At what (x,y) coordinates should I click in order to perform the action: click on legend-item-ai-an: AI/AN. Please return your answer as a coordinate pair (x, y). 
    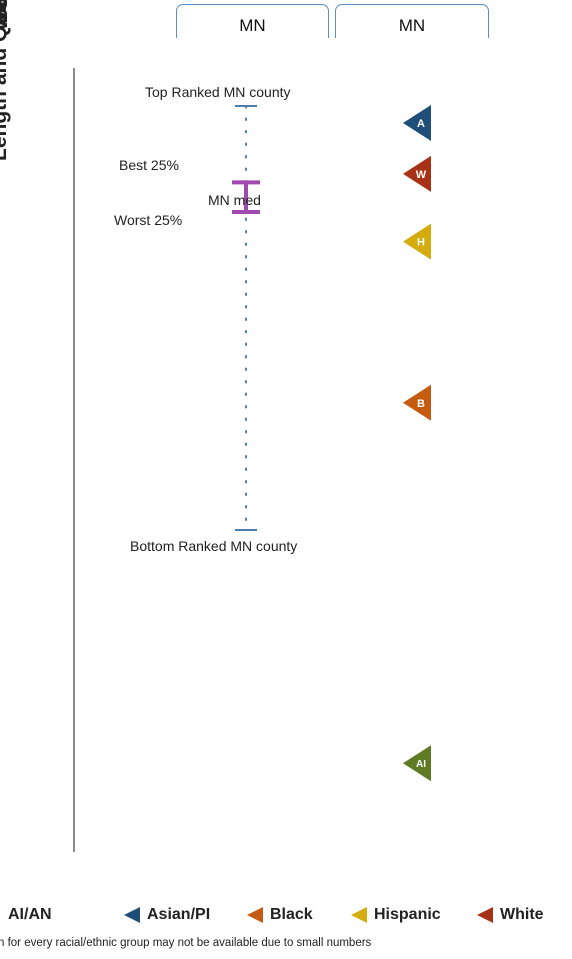
    Looking at the image, I should click on (30, 915).